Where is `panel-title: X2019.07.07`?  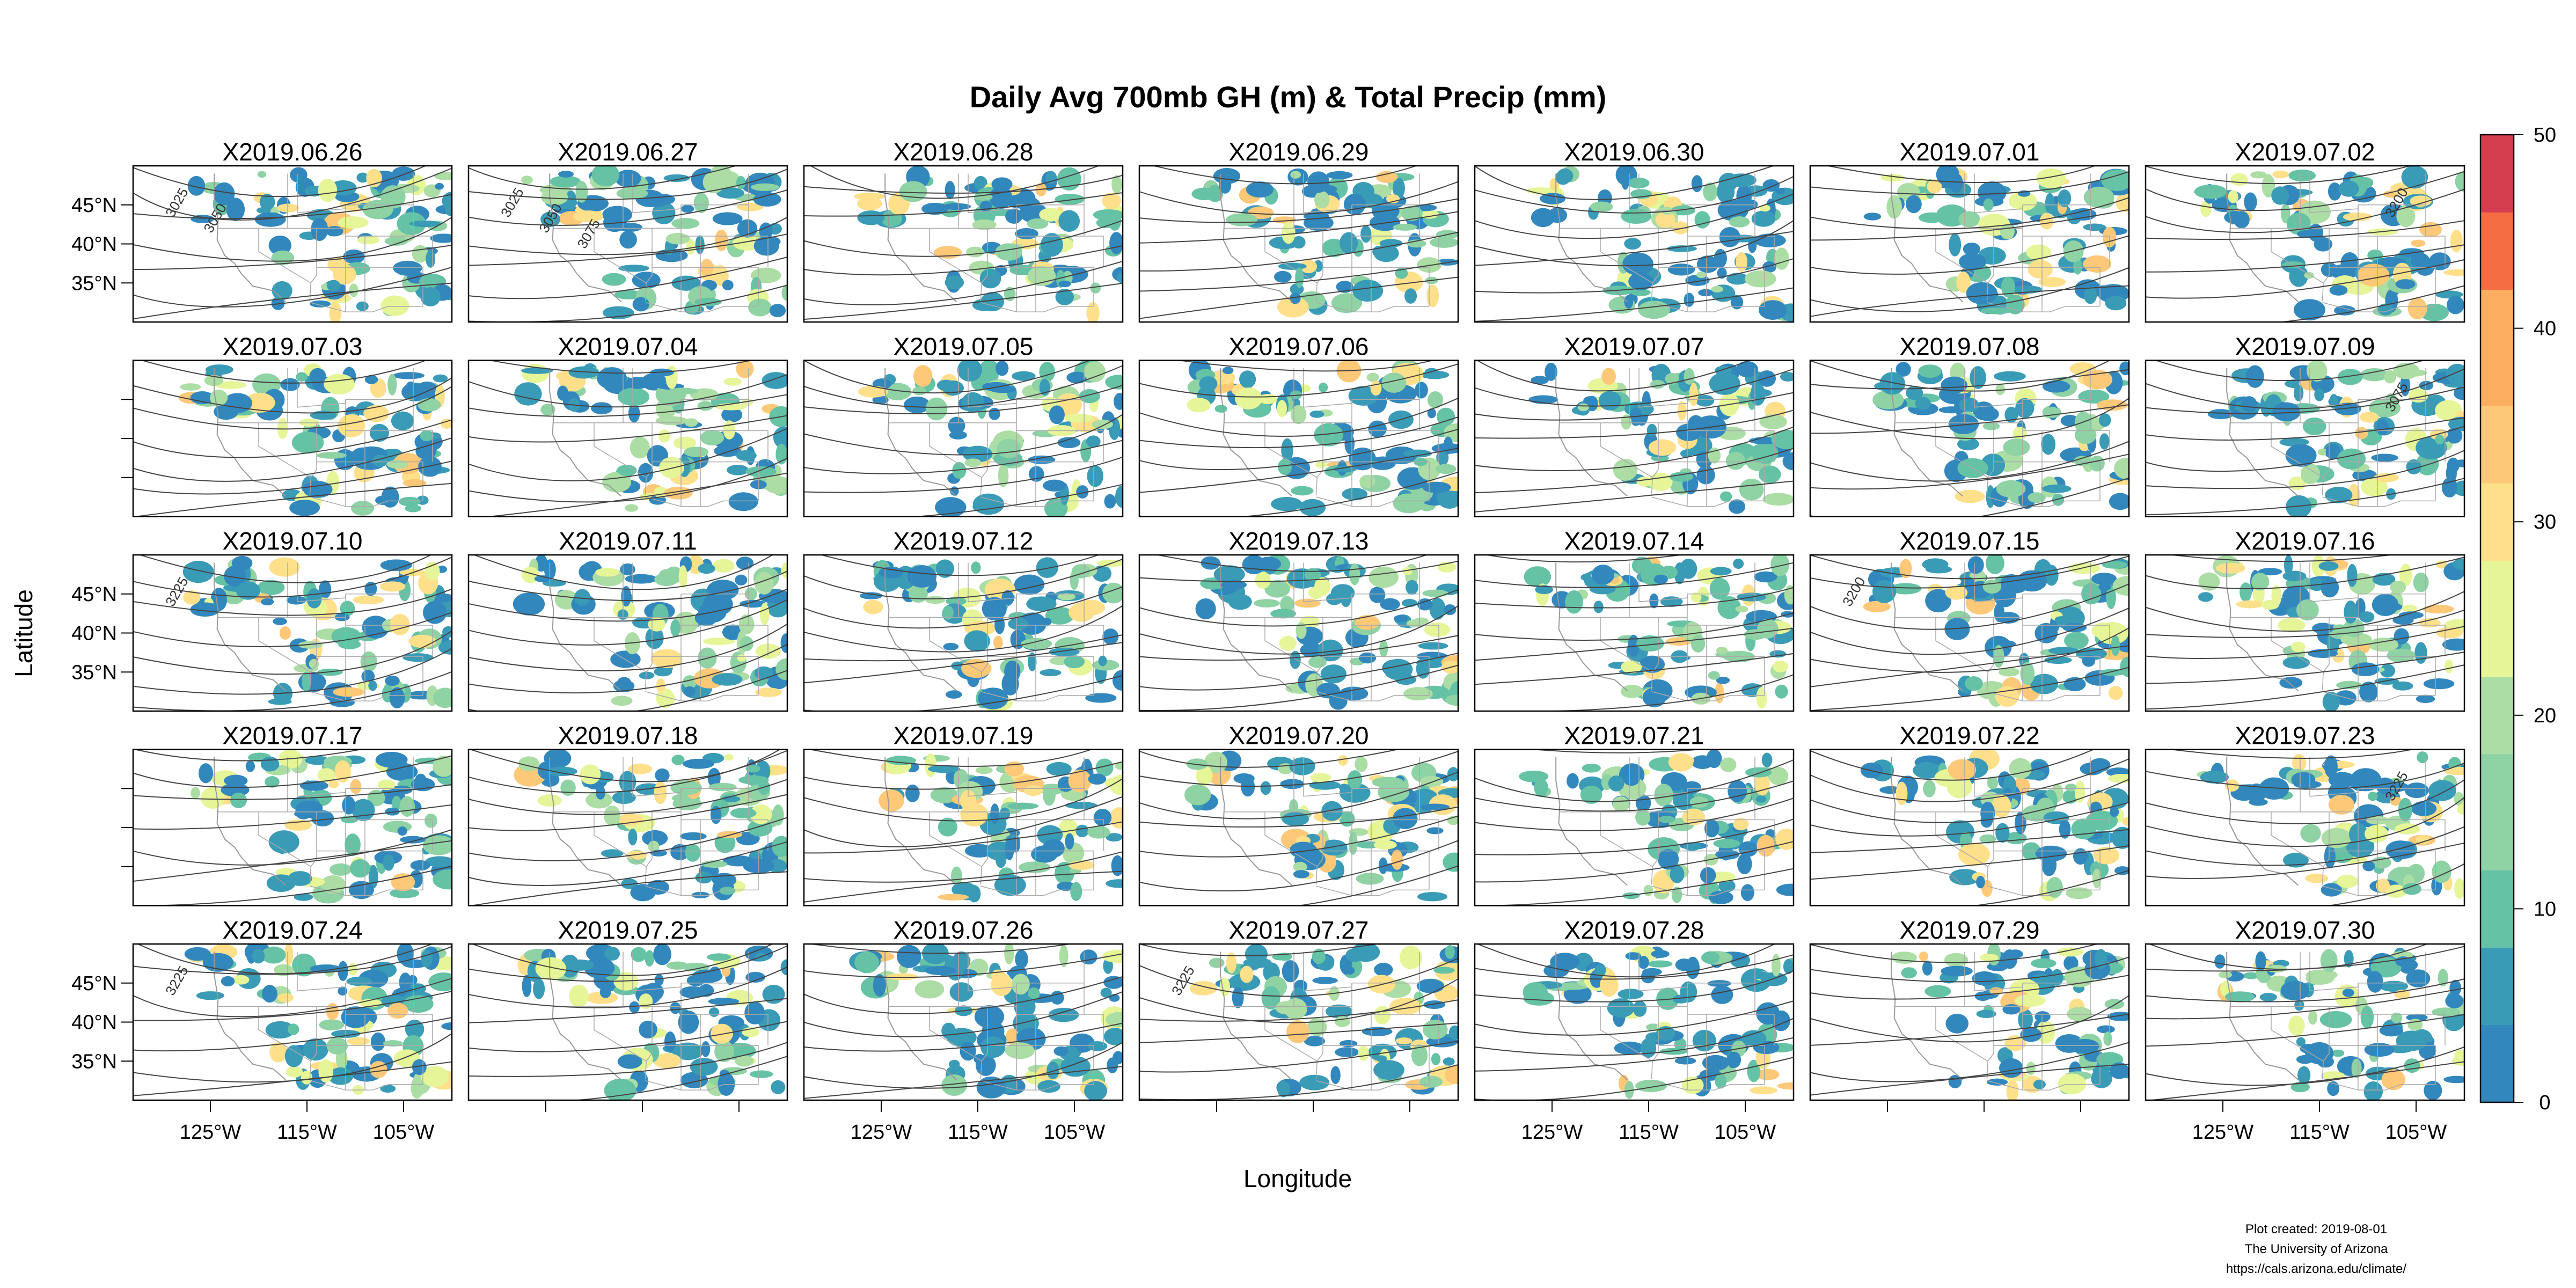 panel-title: X2019.07.07 is located at coordinates (1634, 347).